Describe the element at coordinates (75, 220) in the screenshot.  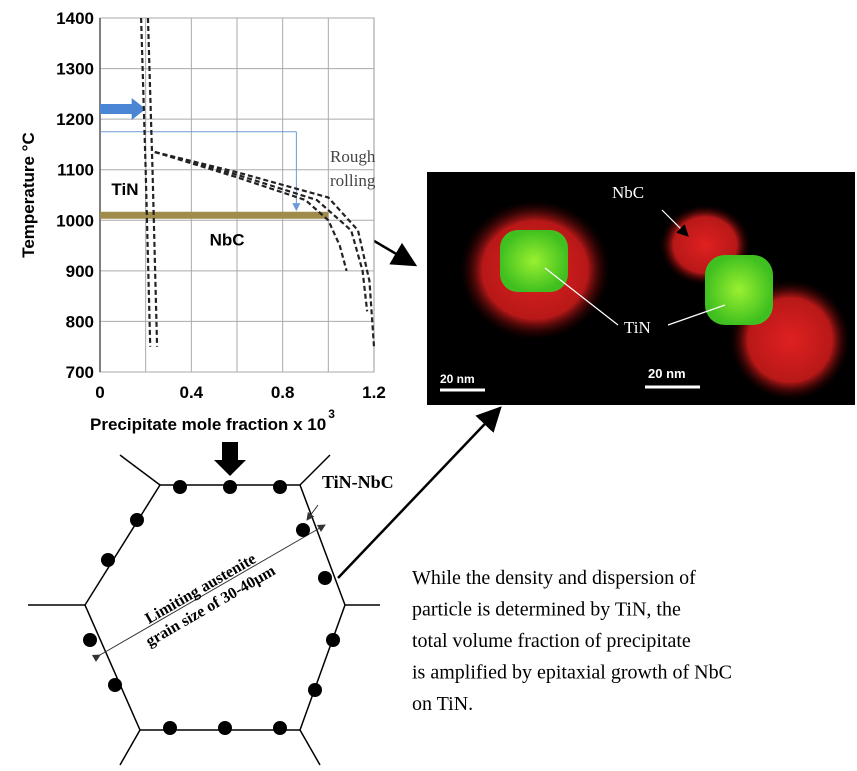
I see `y-tick-label: 1000` at that location.